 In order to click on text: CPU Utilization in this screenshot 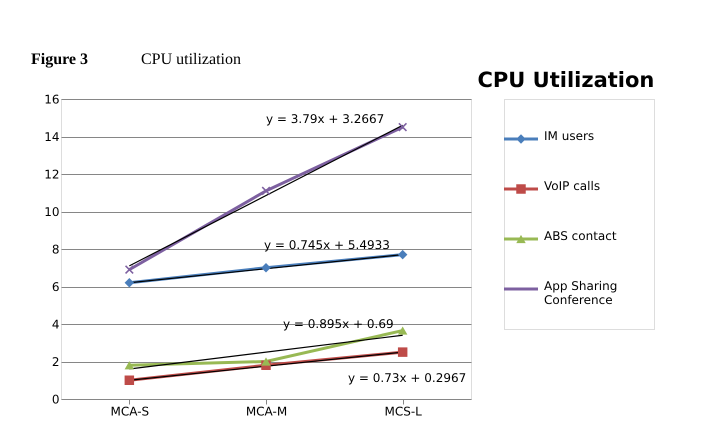, I will do `click(566, 80)`.